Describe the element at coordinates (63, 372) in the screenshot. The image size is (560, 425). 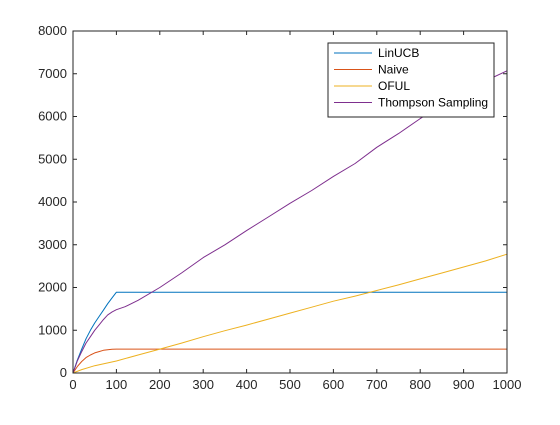
I see `y-tick-label: 0` at that location.